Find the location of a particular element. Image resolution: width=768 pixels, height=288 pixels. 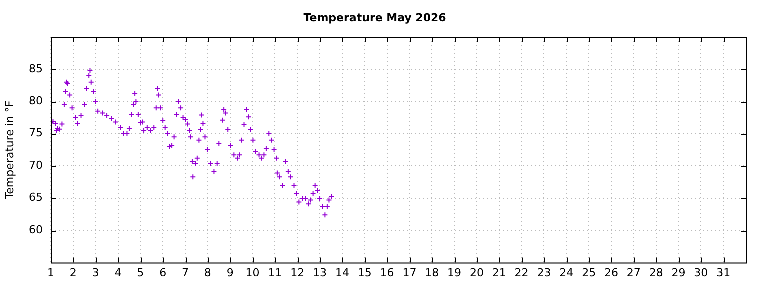

x-tick-label: 7 is located at coordinates (186, 273).